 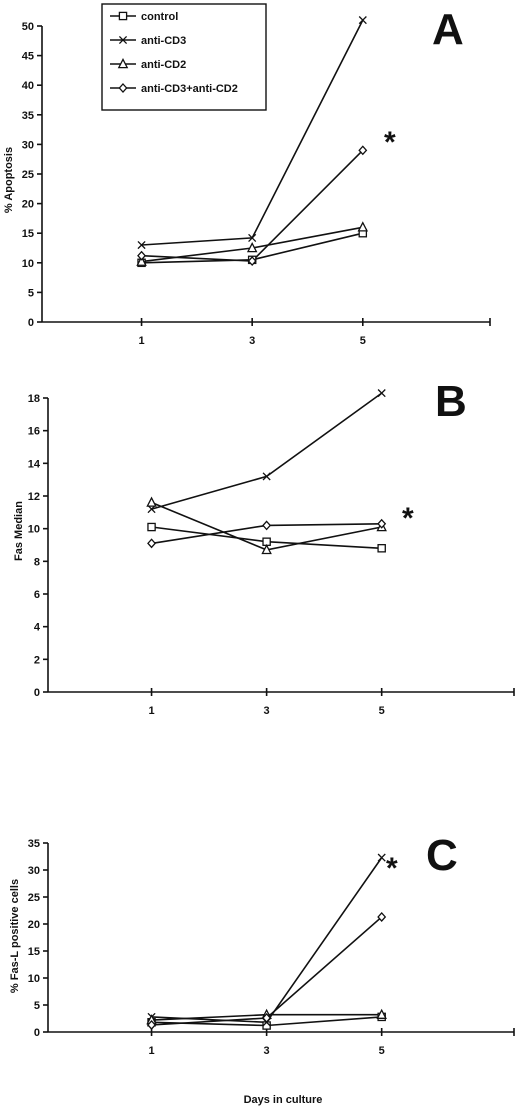 What do you see at coordinates (37, 660) in the screenshot?
I see `panel-b-y-tick-label: 2` at bounding box center [37, 660].